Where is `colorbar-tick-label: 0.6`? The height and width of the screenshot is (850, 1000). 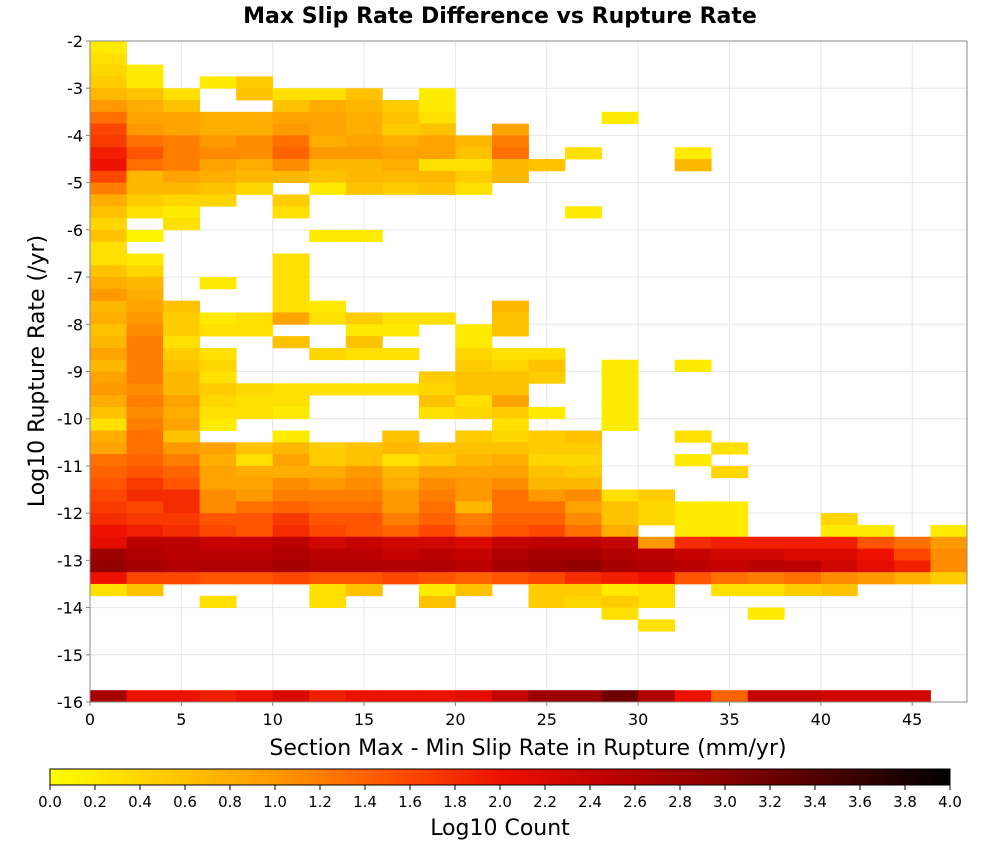 colorbar-tick-label: 0.6 is located at coordinates (185, 802).